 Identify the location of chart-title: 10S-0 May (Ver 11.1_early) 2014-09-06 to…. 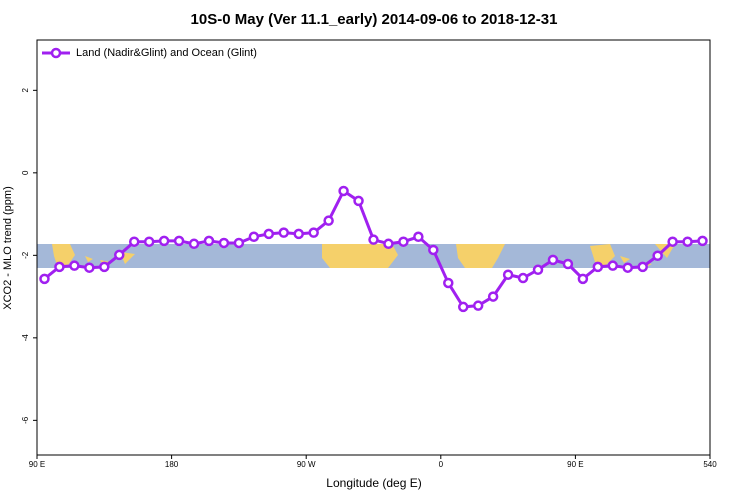
(374, 19).